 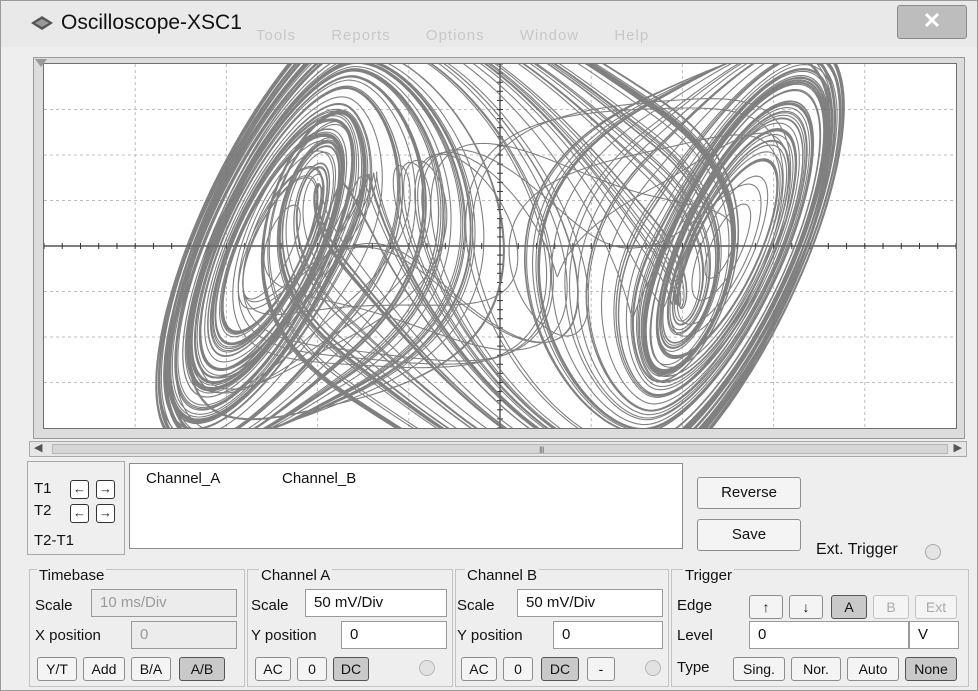 What do you see at coordinates (57, 669) in the screenshot?
I see `mode-yt-button: Y/T` at bounding box center [57, 669].